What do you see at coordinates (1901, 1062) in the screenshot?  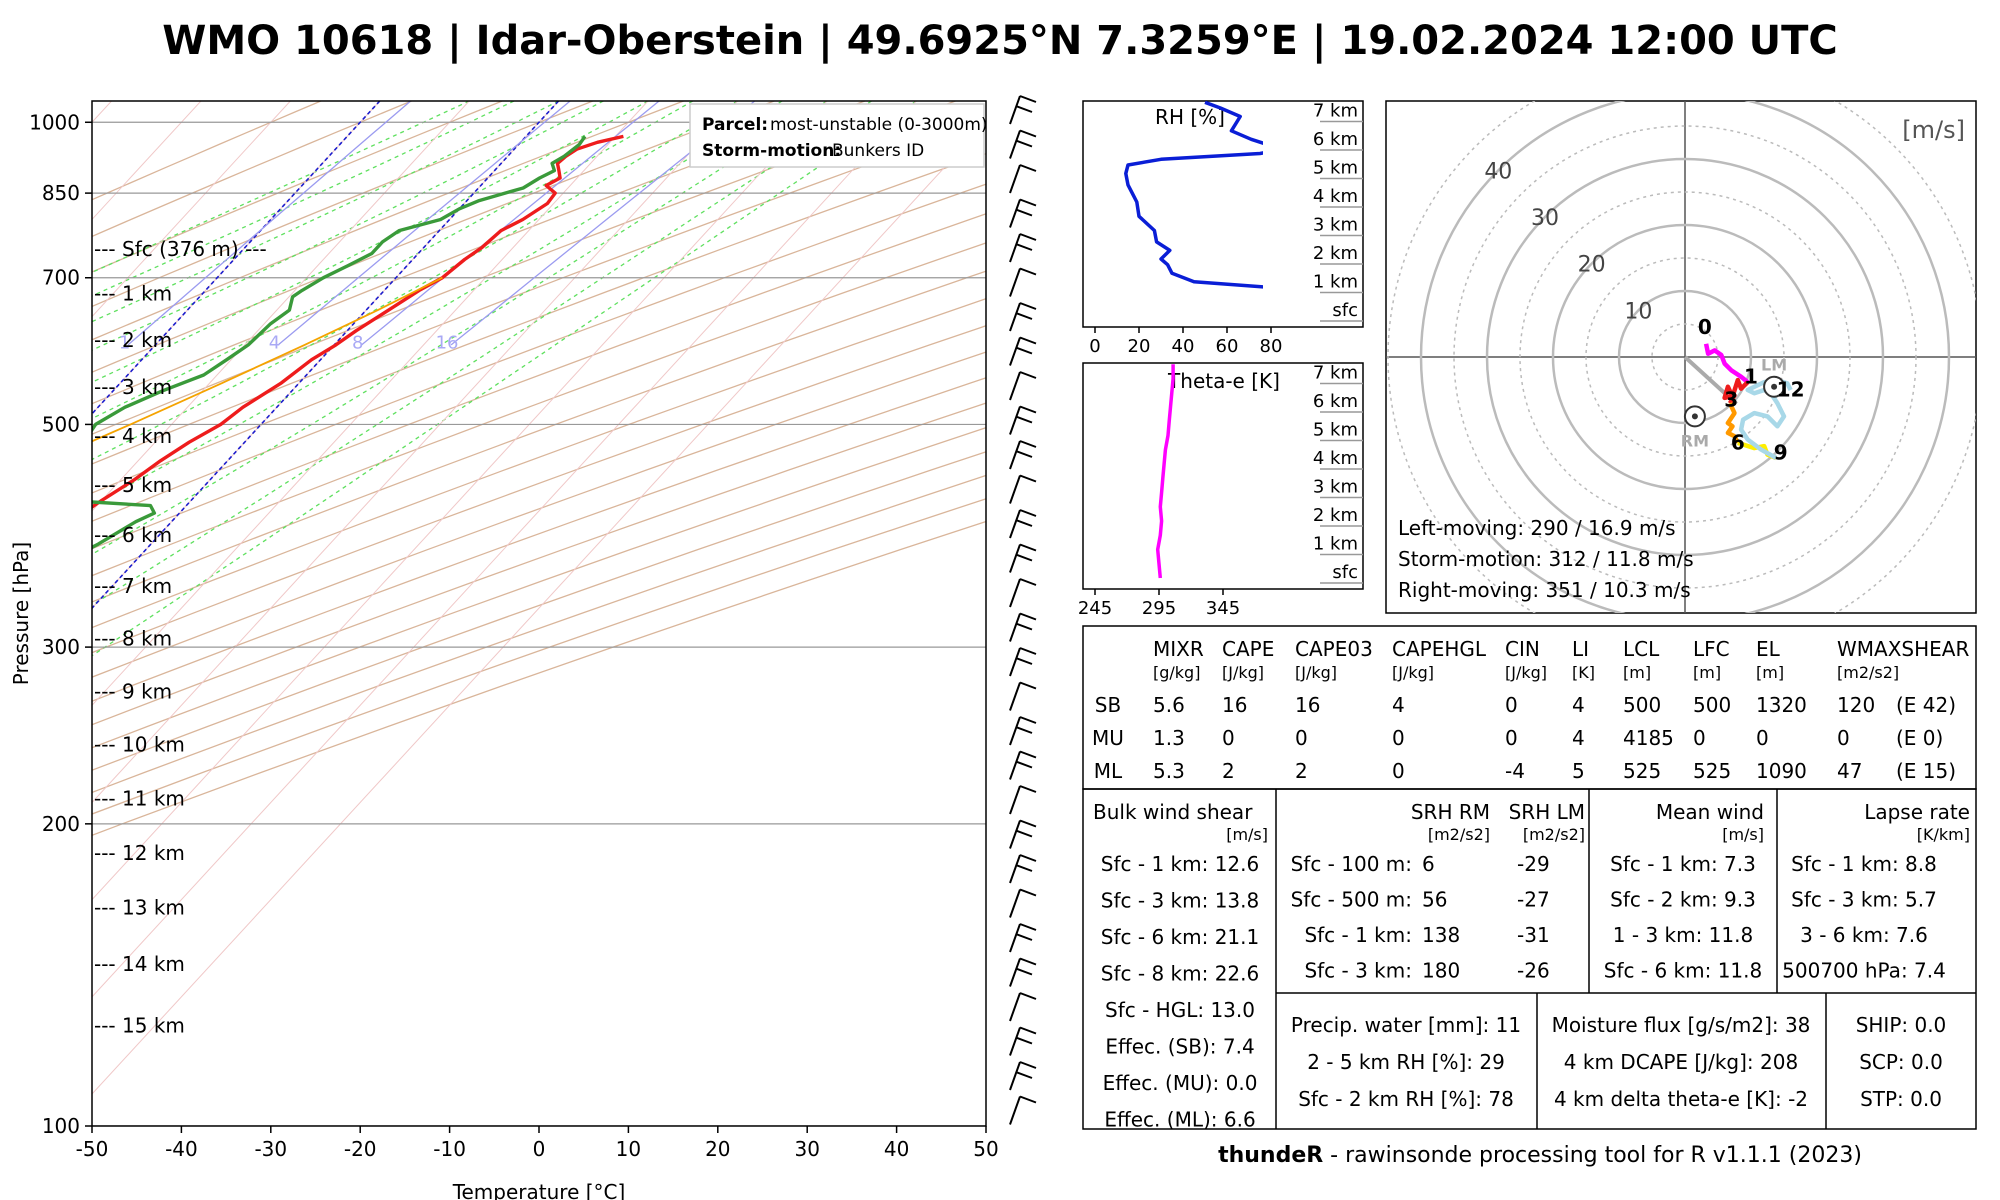 I see `composite-row: SCP: 0.0` at bounding box center [1901, 1062].